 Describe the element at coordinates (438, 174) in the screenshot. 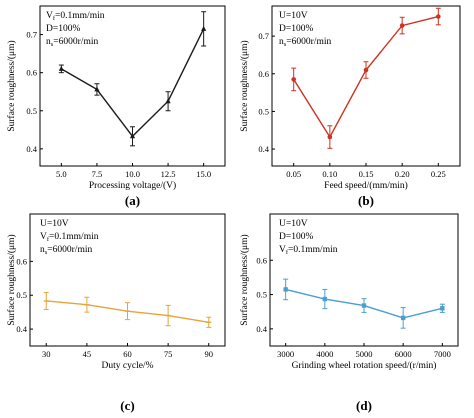

I see `x-tick-label: 0.25` at that location.